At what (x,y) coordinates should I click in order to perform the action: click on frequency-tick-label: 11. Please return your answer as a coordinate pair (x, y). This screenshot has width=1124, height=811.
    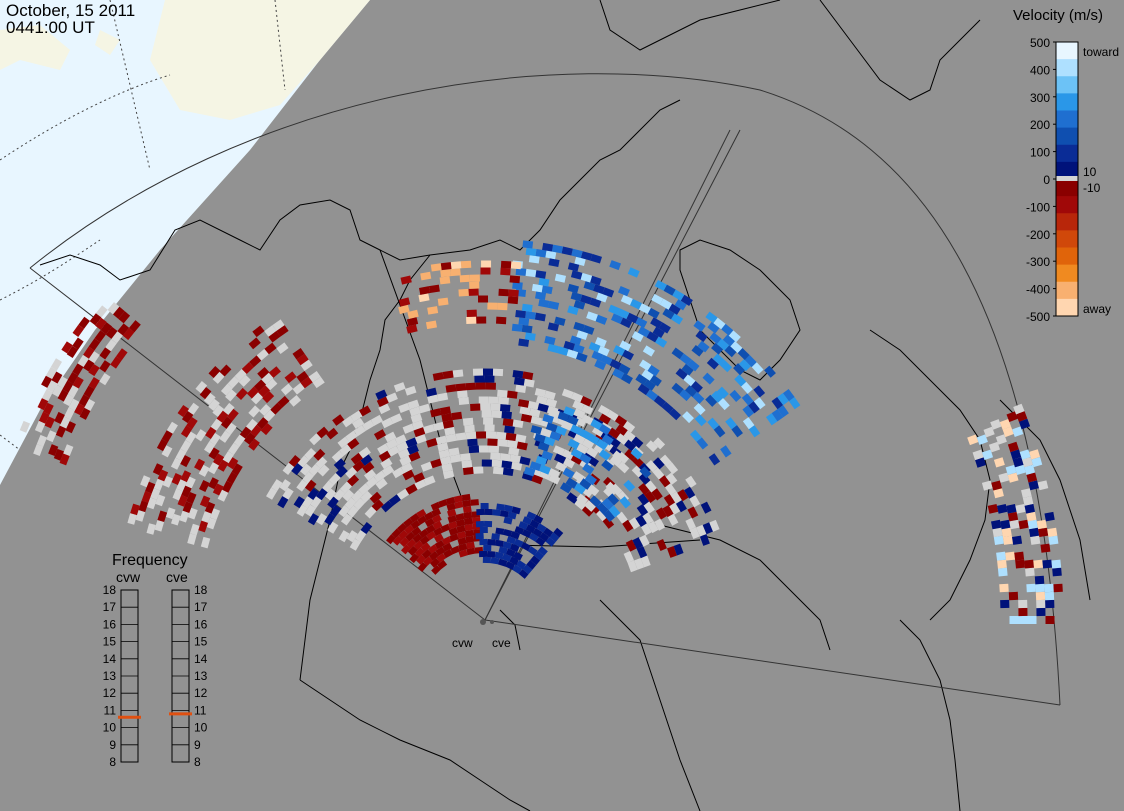
    Looking at the image, I should click on (200, 710).